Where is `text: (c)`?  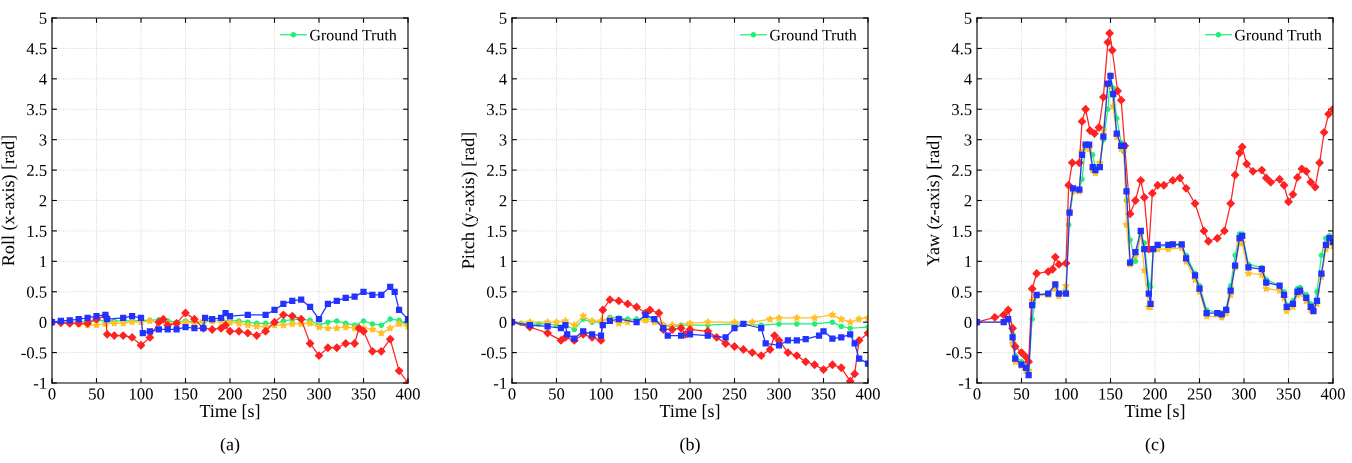 text: (c) is located at coordinates (1155, 446).